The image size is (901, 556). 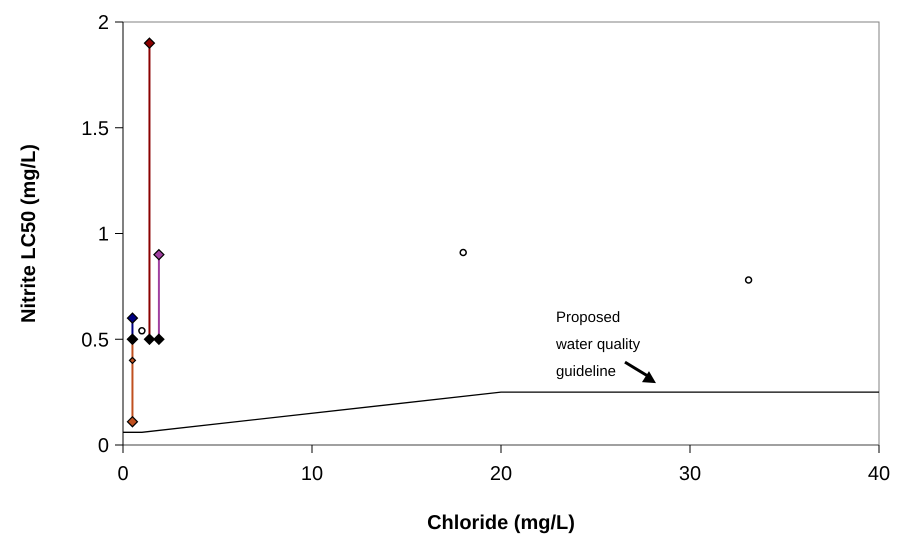 I want to click on y-tick-label: 0.5, so click(x=95, y=340).